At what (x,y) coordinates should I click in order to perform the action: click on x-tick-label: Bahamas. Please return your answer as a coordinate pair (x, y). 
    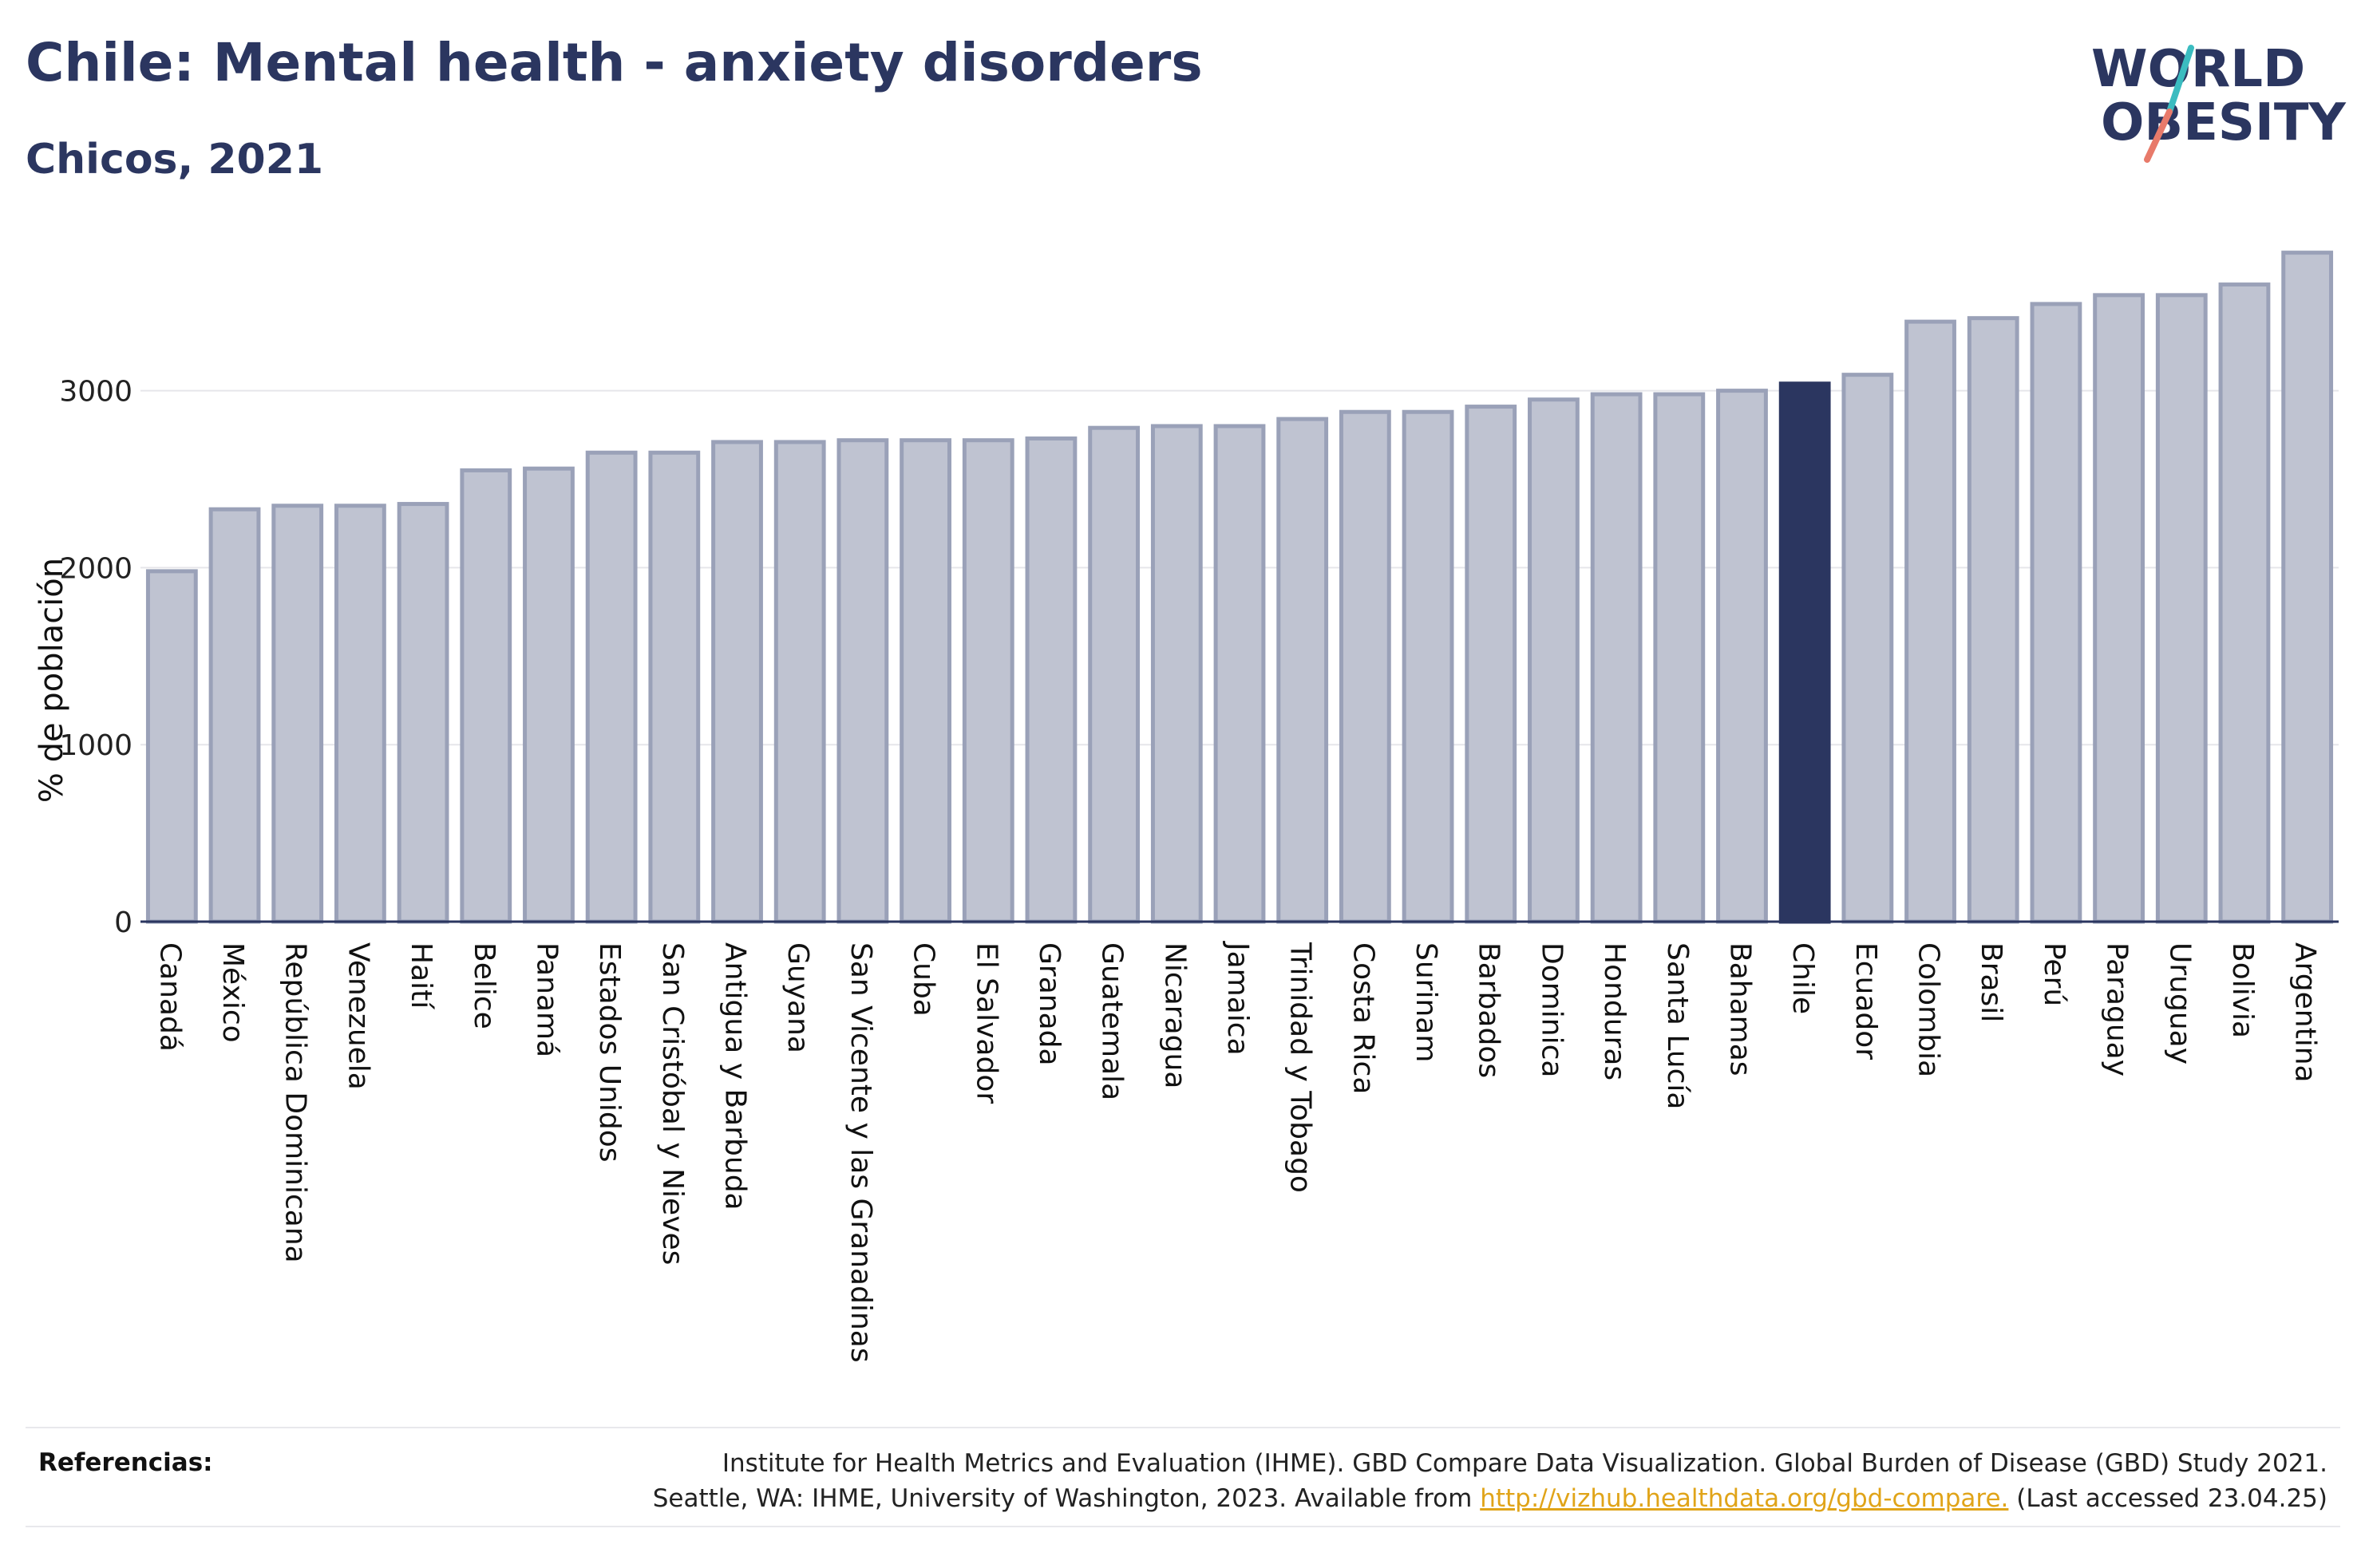
    Looking at the image, I should click on (1739, 1009).